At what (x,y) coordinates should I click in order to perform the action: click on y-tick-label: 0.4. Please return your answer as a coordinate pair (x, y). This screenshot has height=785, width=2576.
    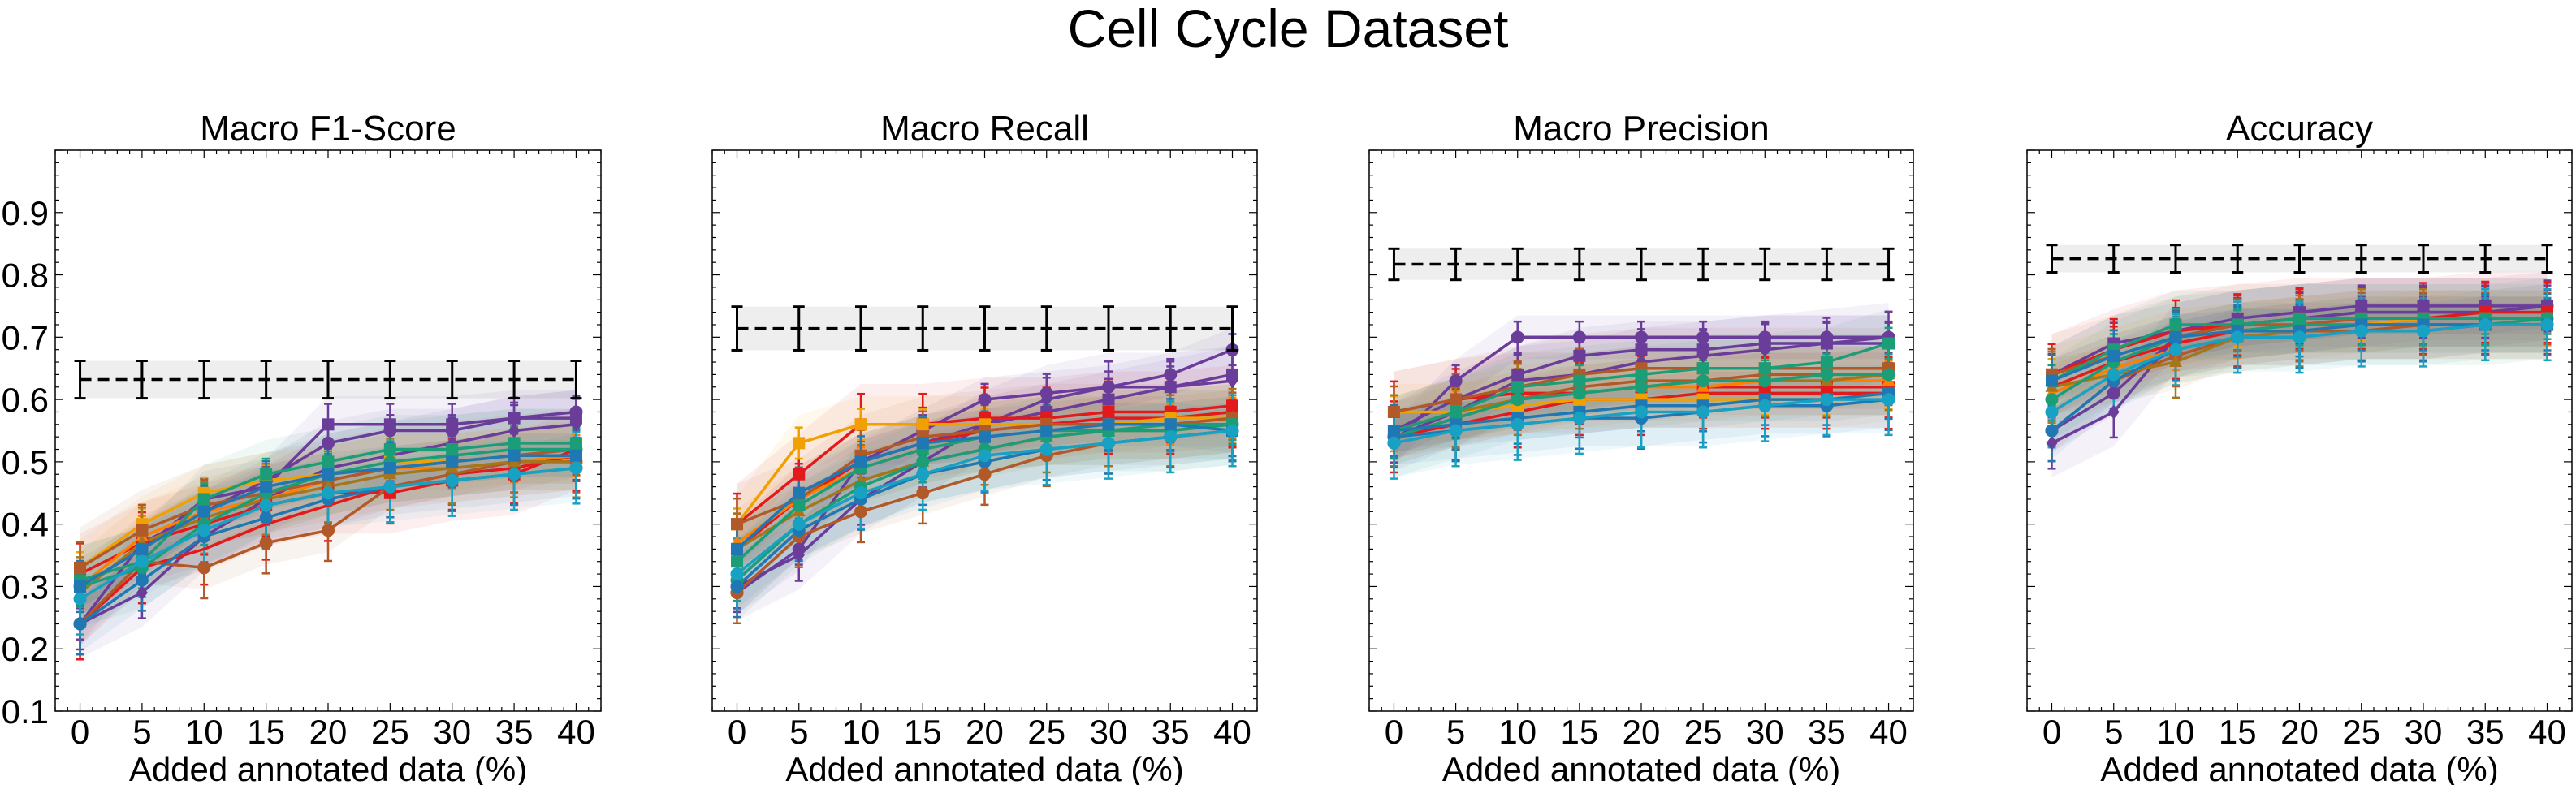
    Looking at the image, I should click on (26, 525).